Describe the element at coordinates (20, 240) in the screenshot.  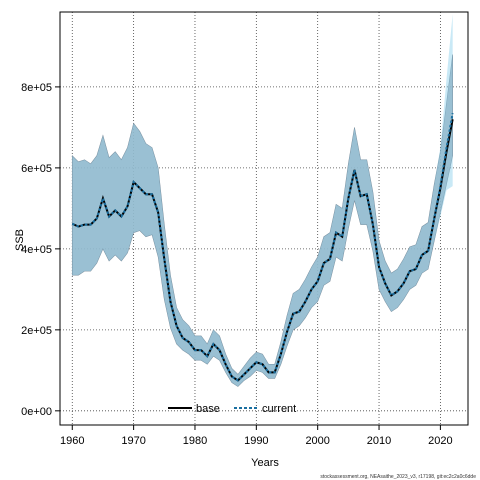
I see `y-axis-title: SSB` at that location.